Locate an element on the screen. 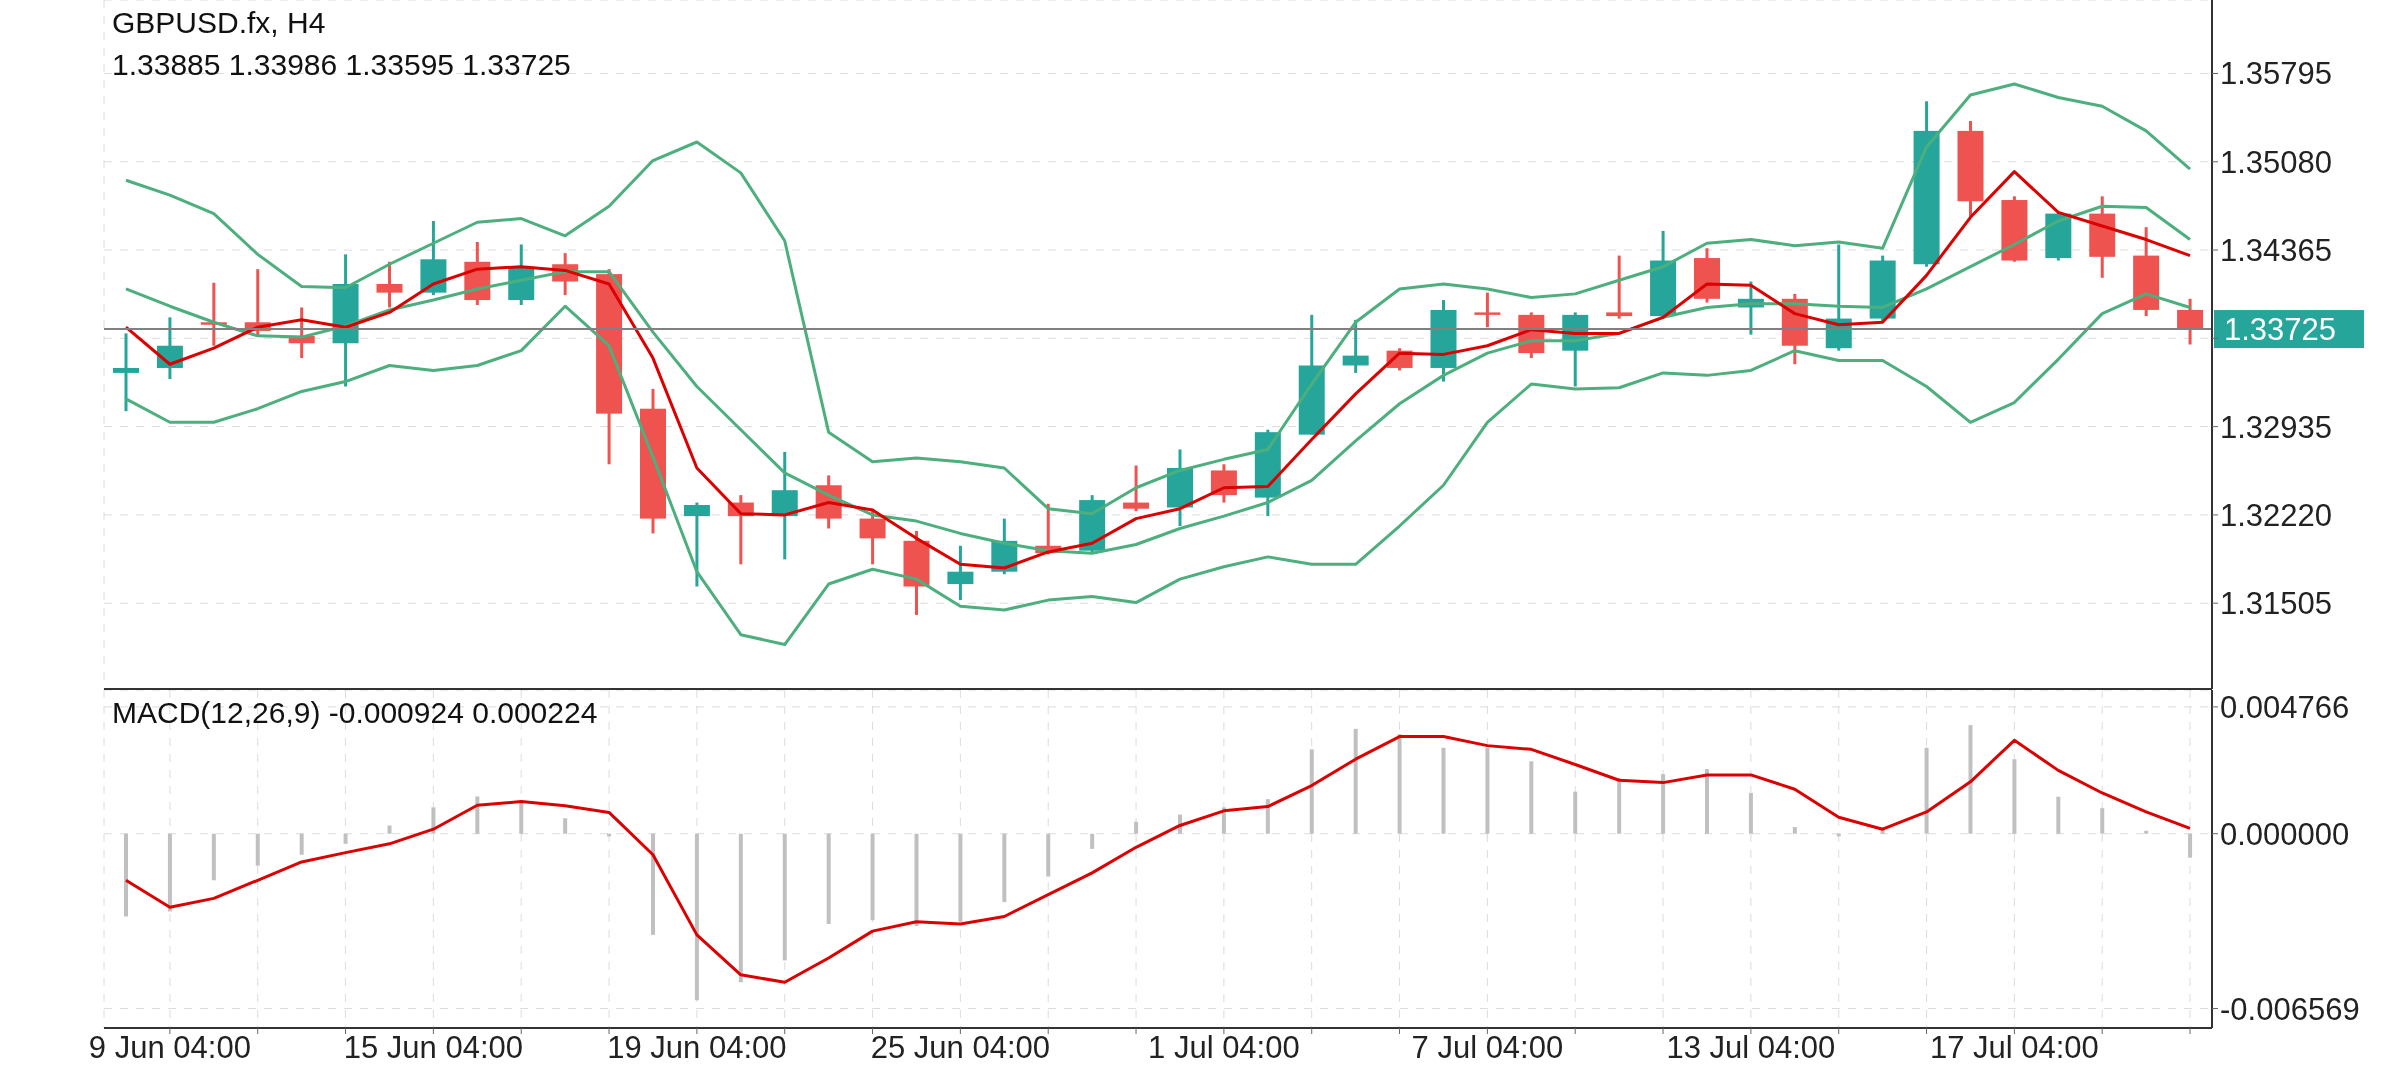  chart-title: MACD(12,26,9) -0.000924 0.000224 is located at coordinates (355, 713).